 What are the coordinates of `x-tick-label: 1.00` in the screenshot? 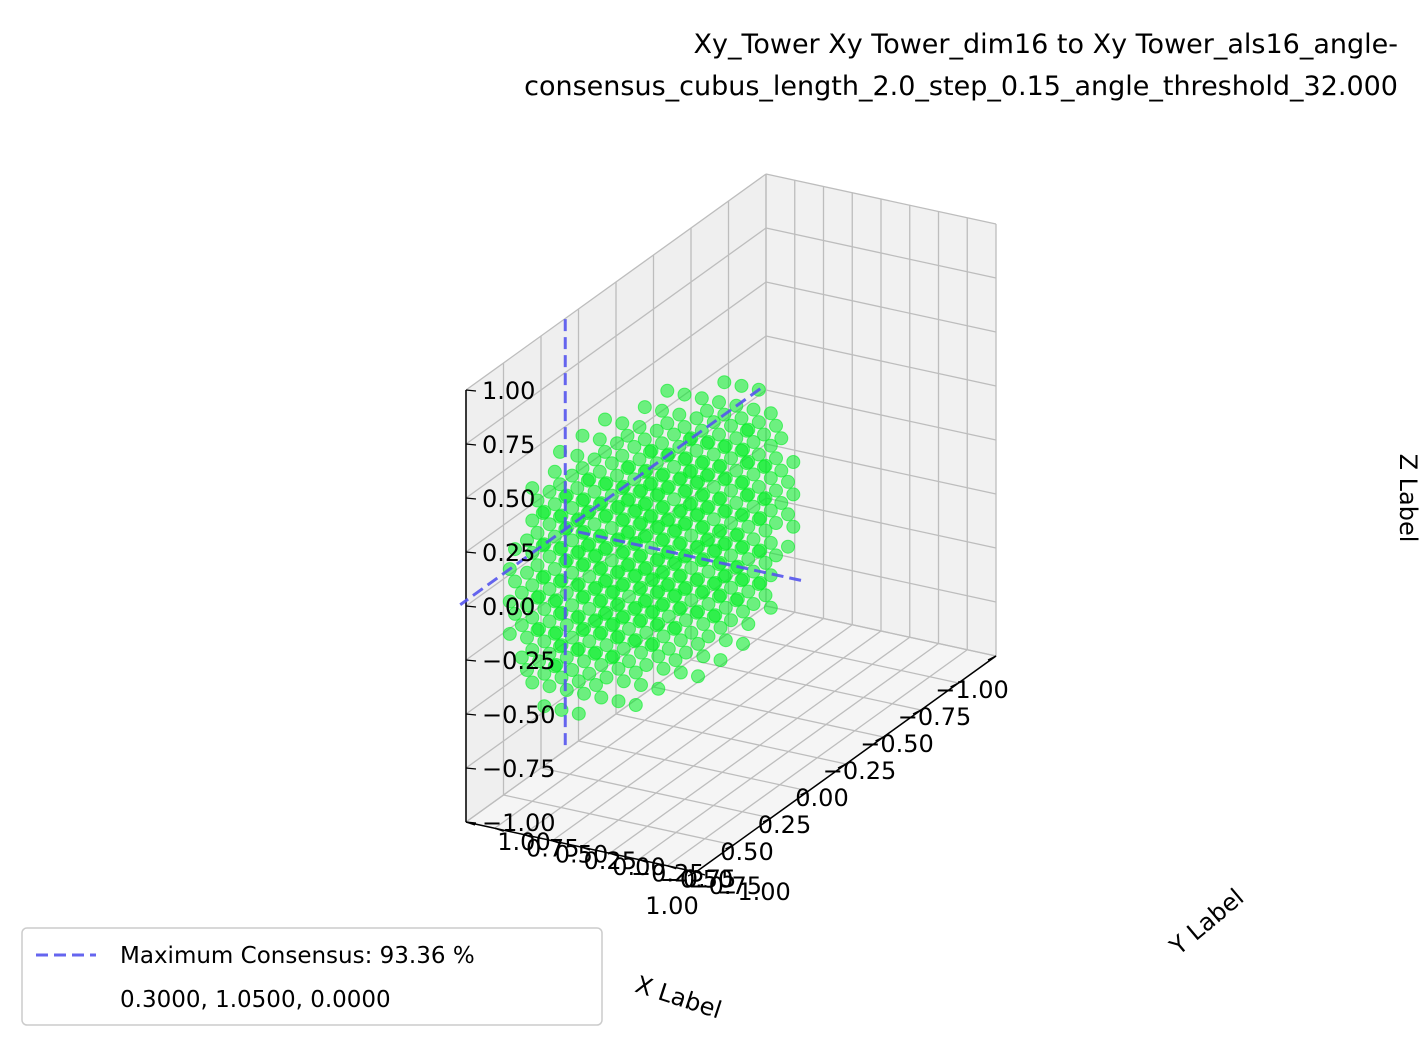 It's located at (671, 906).